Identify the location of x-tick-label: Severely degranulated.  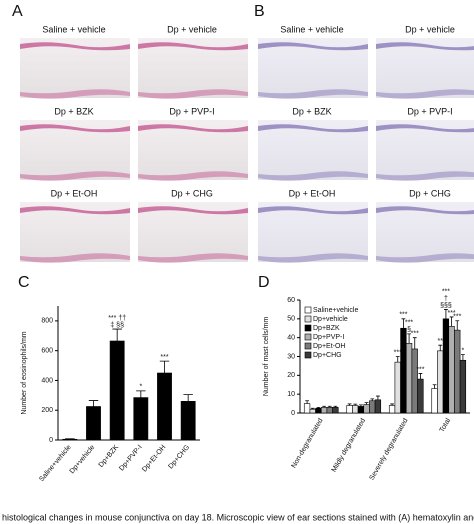
(388, 449).